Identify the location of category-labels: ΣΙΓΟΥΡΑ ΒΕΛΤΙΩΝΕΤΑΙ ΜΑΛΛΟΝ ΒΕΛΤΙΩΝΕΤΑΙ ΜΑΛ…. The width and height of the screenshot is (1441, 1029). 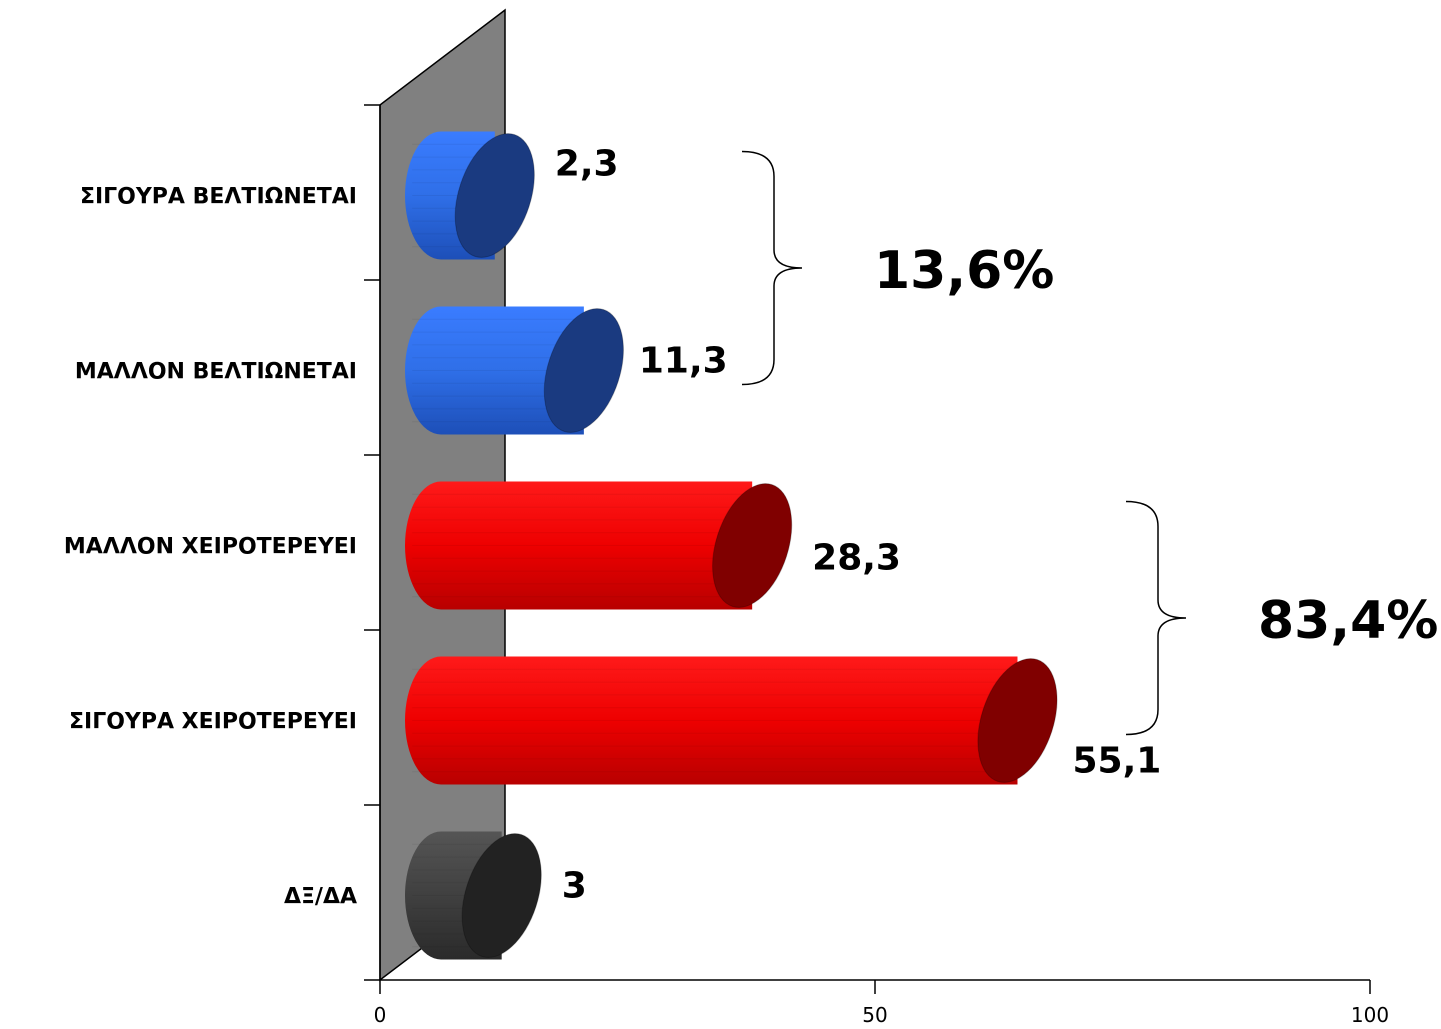
(210, 547).